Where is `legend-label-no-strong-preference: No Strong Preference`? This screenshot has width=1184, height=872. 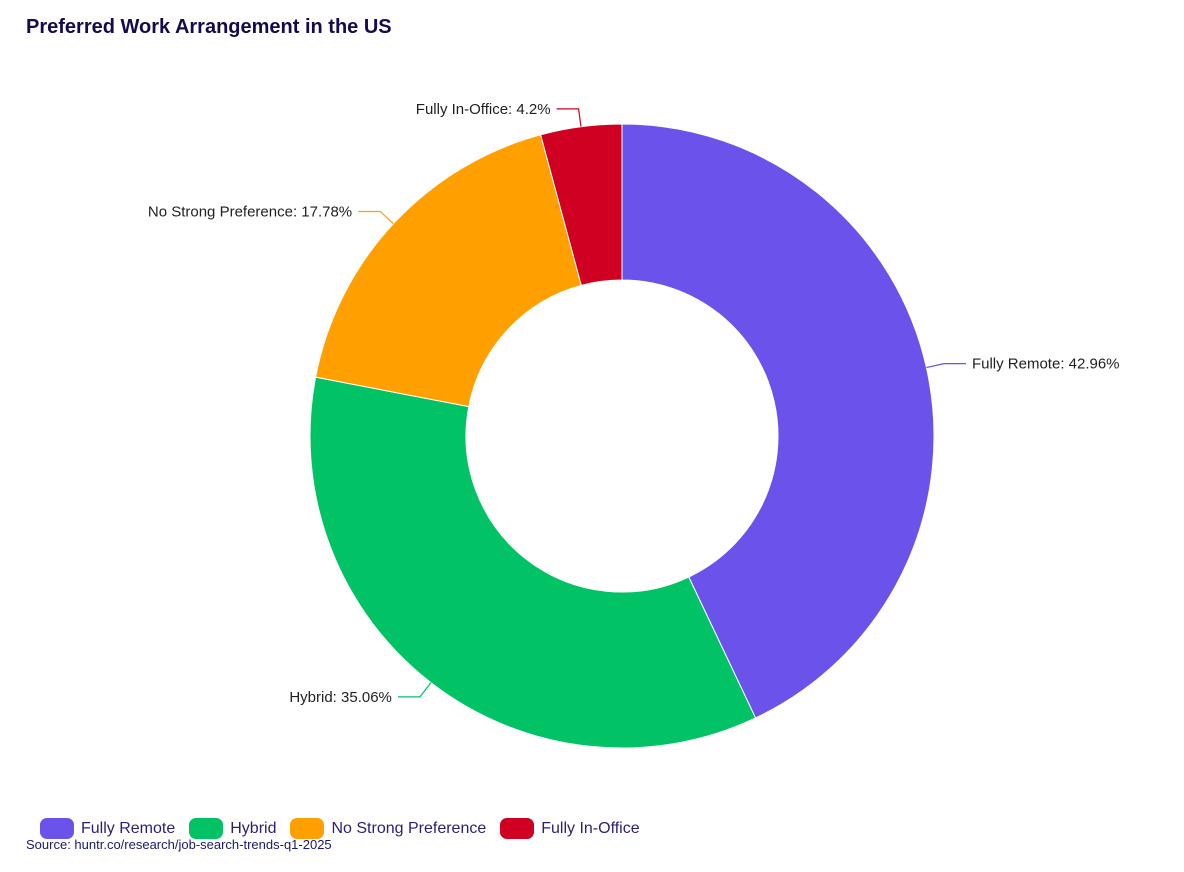
legend-label-no-strong-preference: No Strong Preference is located at coordinates (409, 828).